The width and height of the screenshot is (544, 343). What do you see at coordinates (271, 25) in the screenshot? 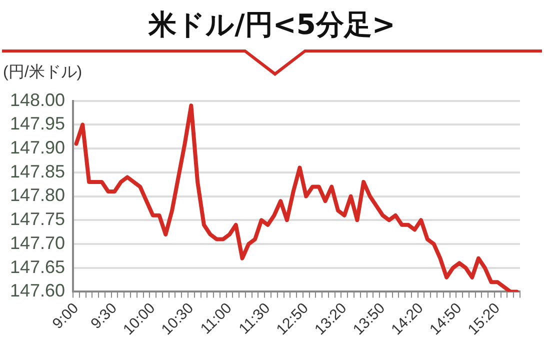
I see `chart-title: 米ドル/円<5分足>` at bounding box center [271, 25].